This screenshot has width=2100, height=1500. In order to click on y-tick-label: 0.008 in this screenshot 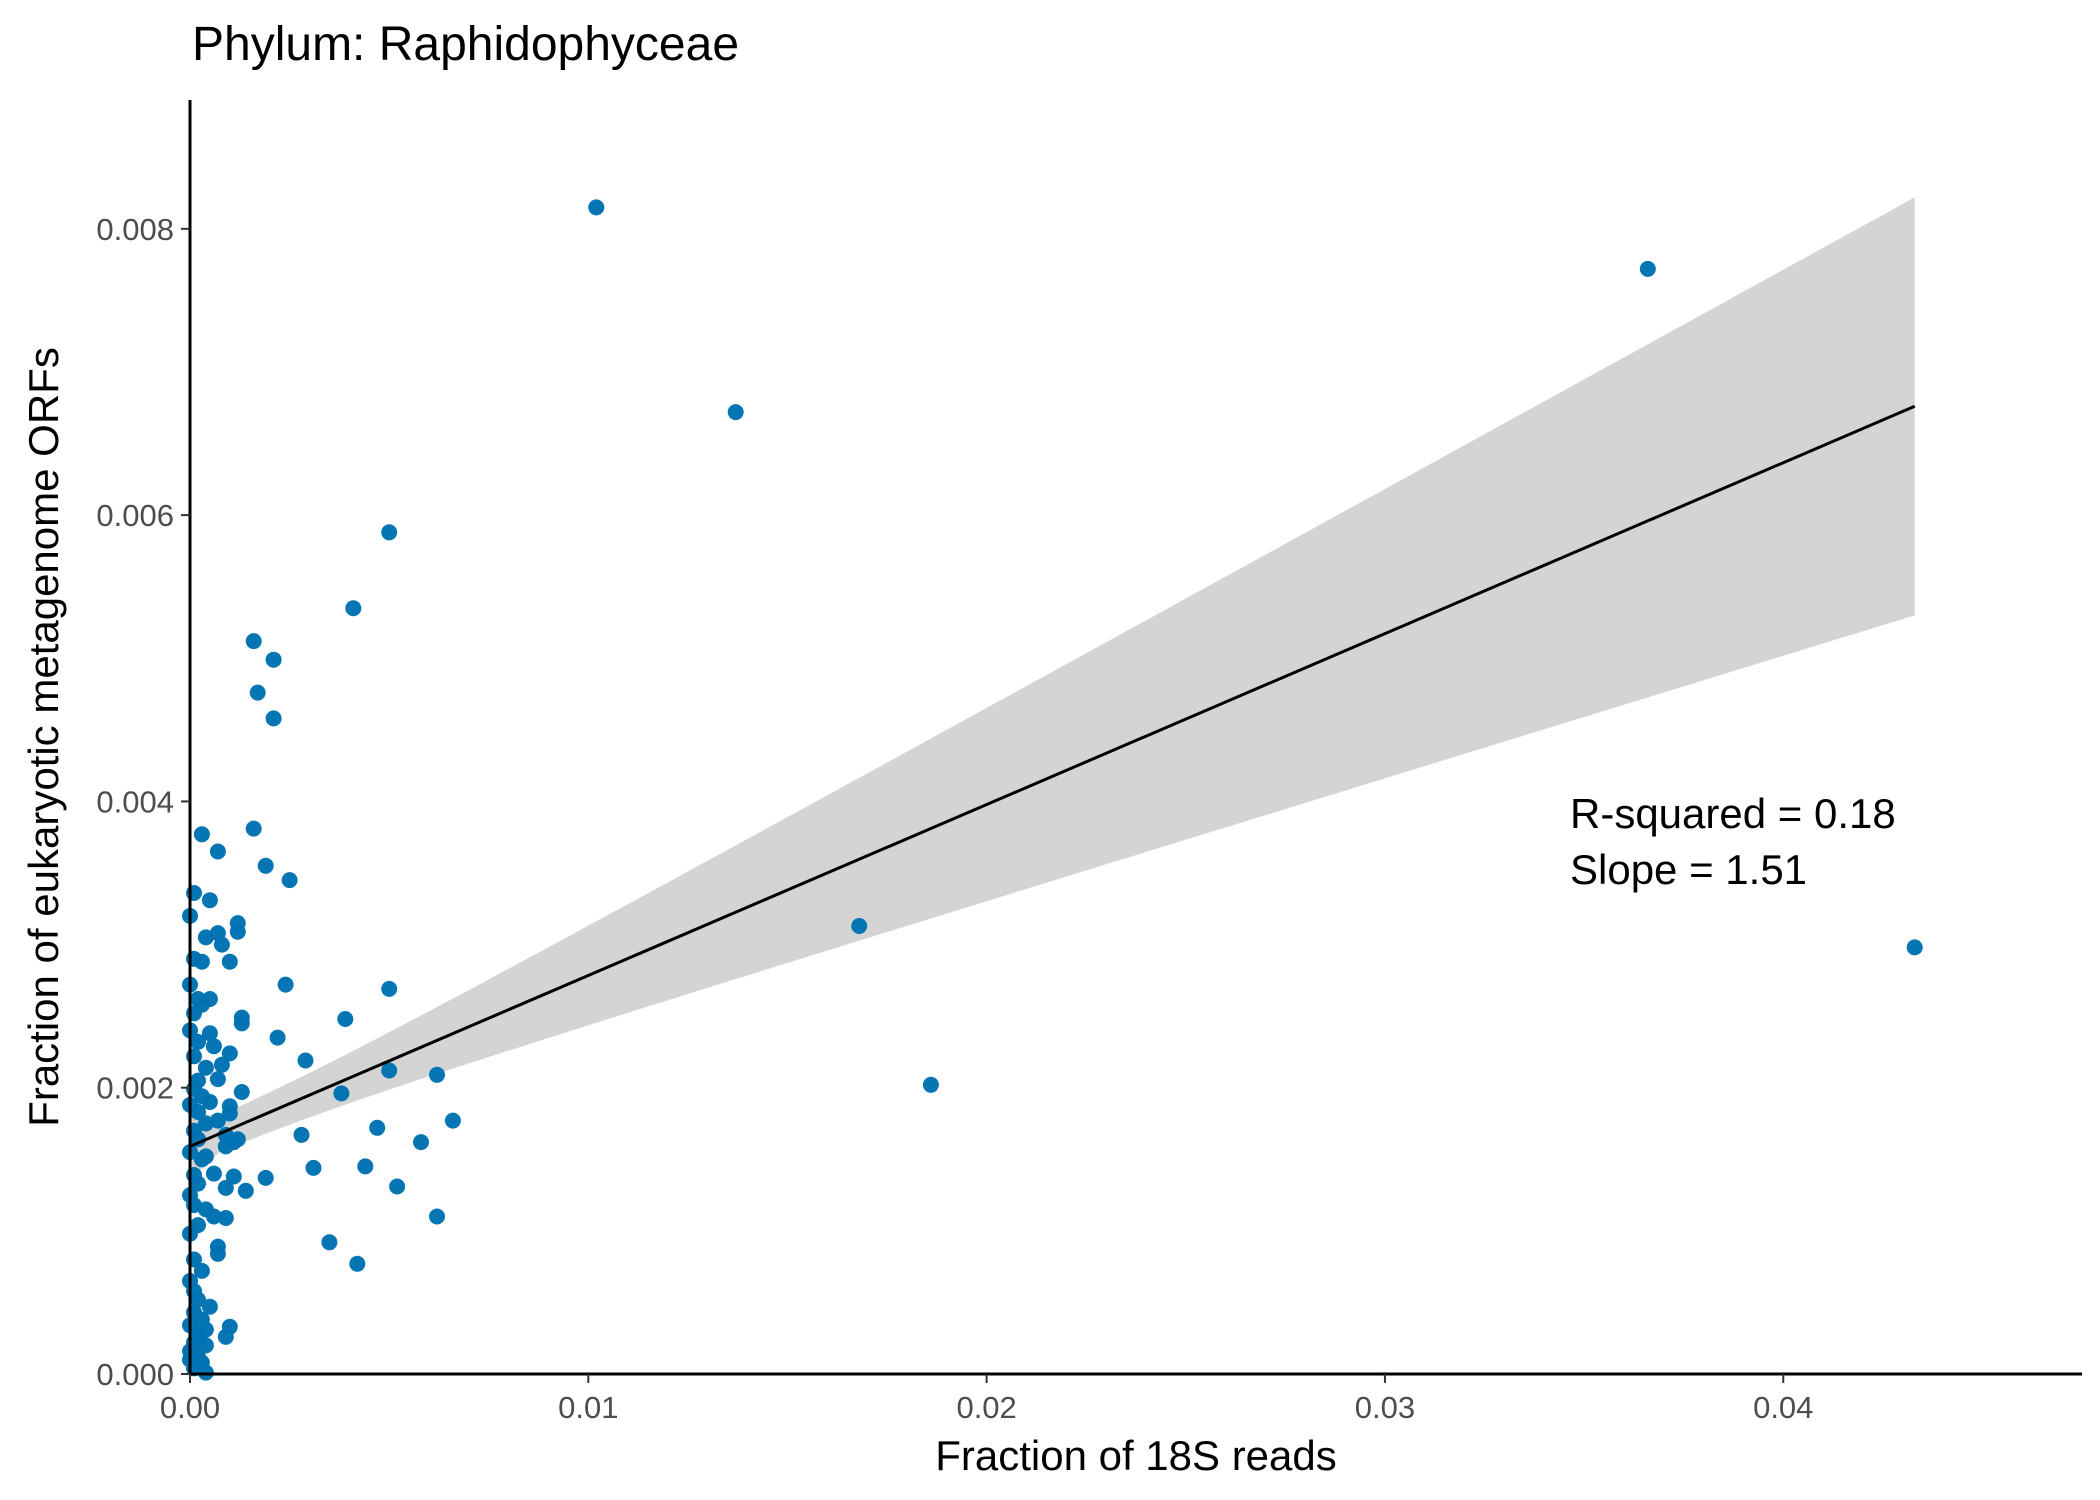, I will do `click(135, 229)`.